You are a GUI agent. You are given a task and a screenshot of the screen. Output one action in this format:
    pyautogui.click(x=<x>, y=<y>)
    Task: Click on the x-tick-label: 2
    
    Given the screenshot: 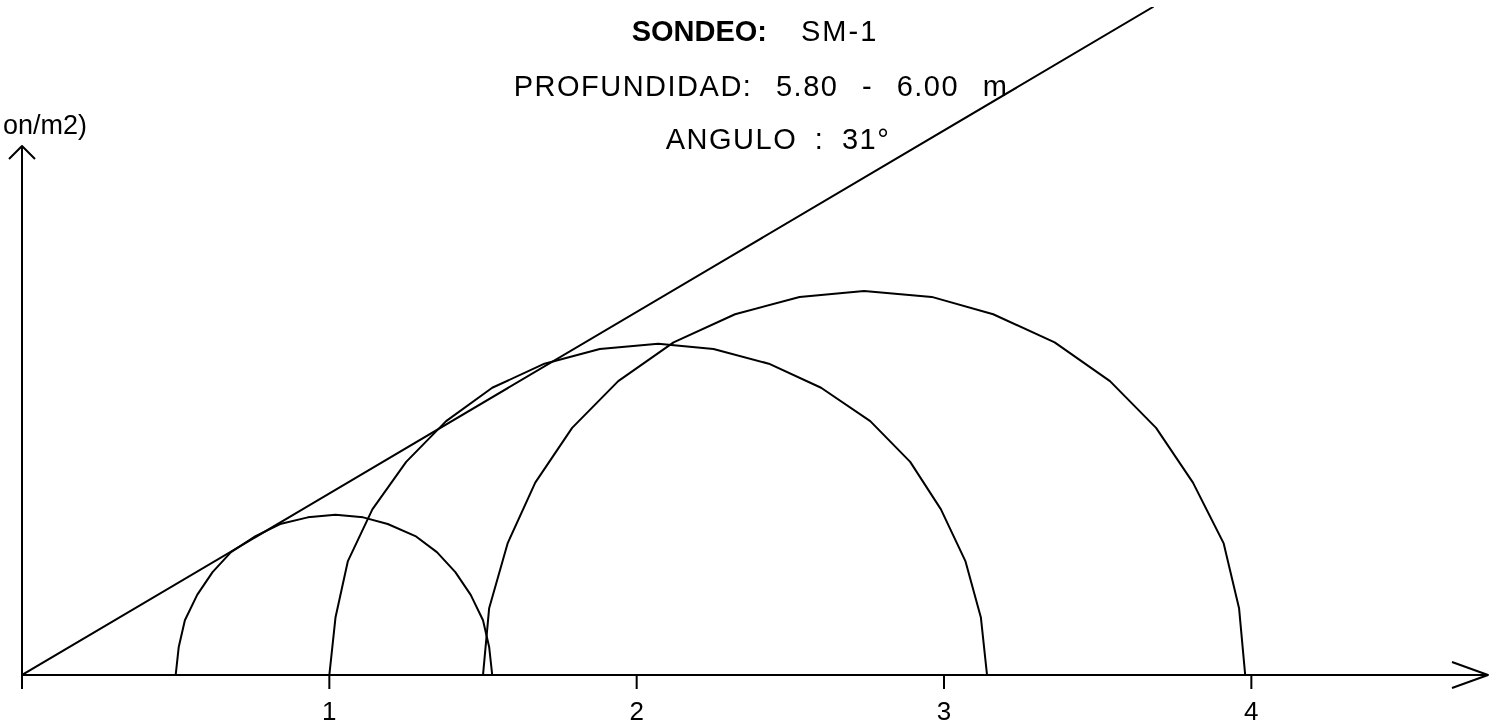 What is the action you would take?
    pyautogui.click(x=636, y=711)
    